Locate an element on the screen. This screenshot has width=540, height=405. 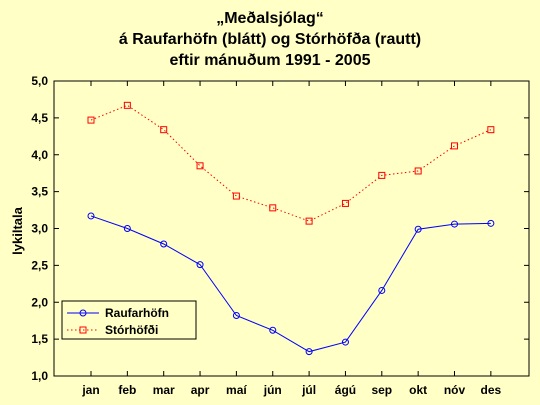
x-tick-label: ágú is located at coordinates (345, 390).